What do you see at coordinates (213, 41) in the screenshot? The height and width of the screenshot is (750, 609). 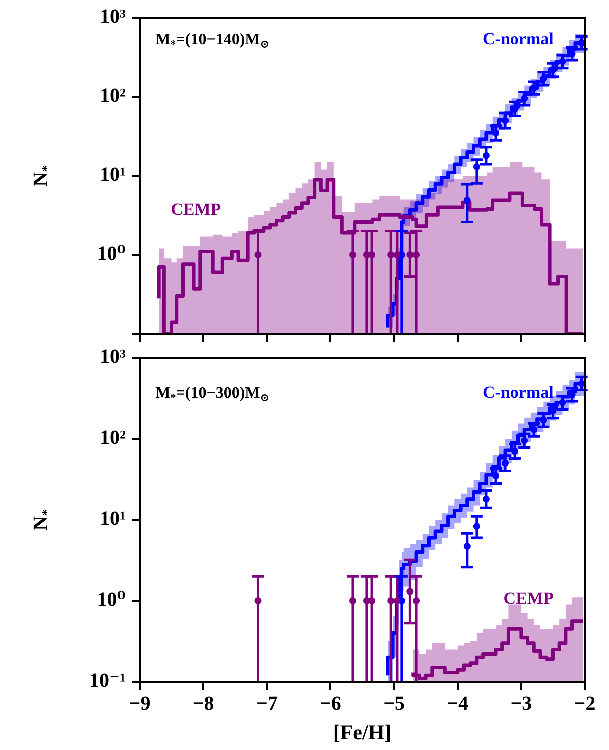 I see `annotation: M*=(10−140)M⊙` at bounding box center [213, 41].